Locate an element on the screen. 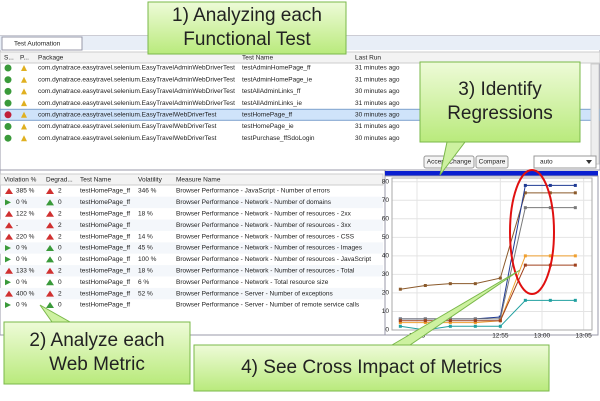 This screenshot has height=401, width=600. toolbar: Accept Change Compare auto is located at coordinates (510, 162).